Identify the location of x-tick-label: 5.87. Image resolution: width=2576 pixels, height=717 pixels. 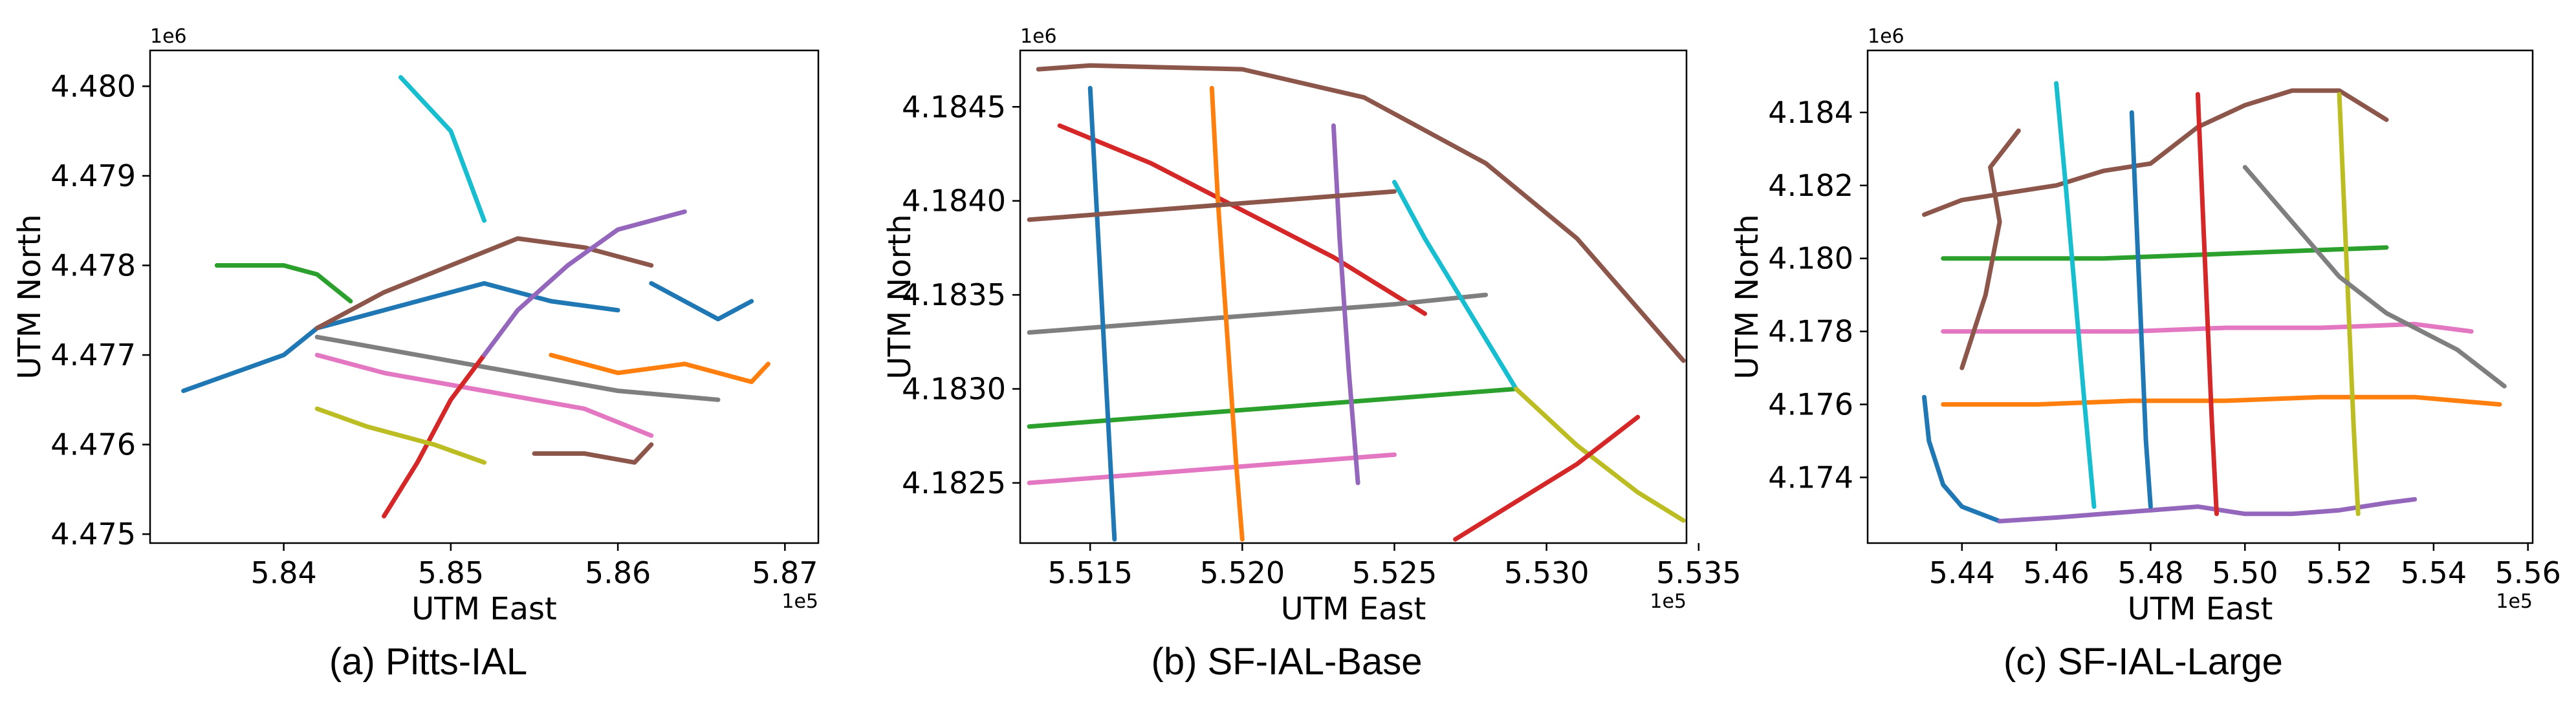
(785, 572).